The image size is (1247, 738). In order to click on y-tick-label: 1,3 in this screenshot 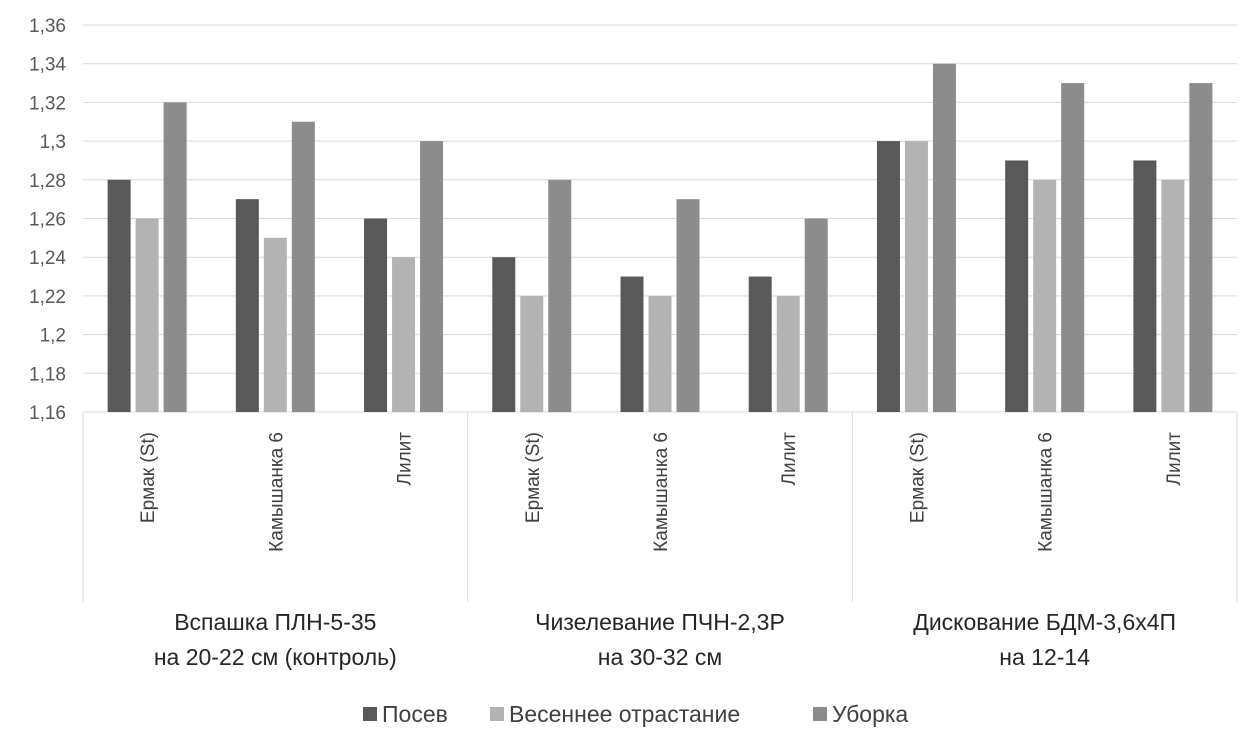, I will do `click(53, 142)`.